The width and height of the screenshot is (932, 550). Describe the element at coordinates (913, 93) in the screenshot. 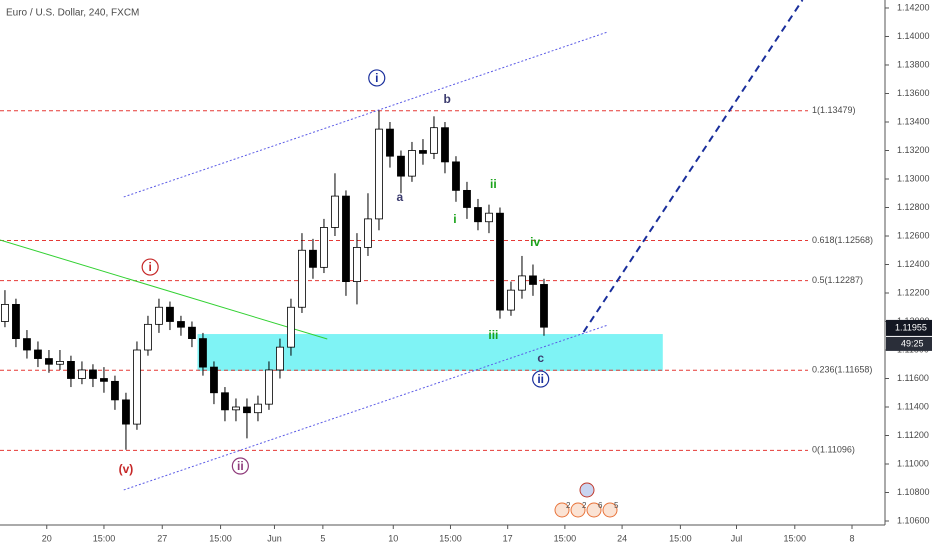

I see `y-tick-label: 1.13600` at that location.